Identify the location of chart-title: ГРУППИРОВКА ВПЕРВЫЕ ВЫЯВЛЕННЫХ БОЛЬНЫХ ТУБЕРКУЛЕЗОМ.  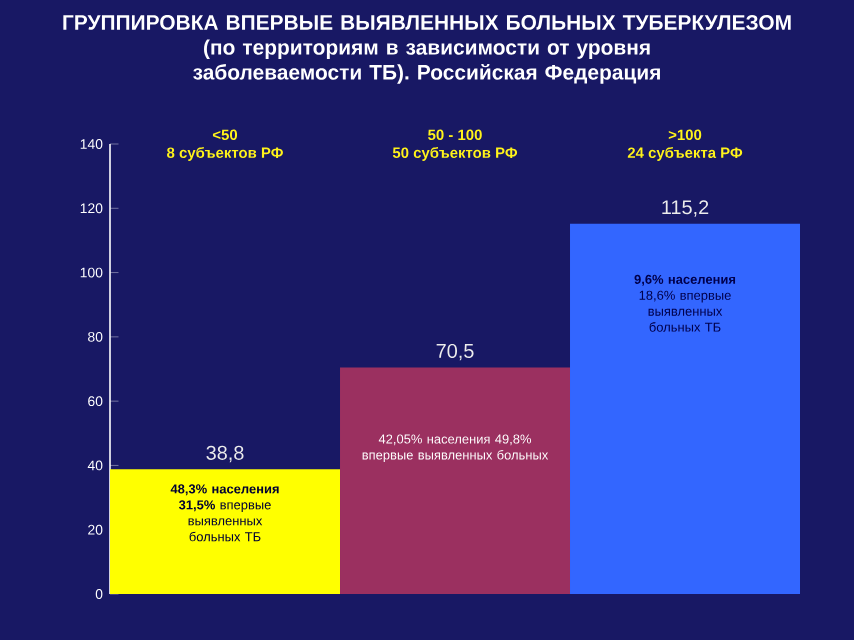
(427, 22).